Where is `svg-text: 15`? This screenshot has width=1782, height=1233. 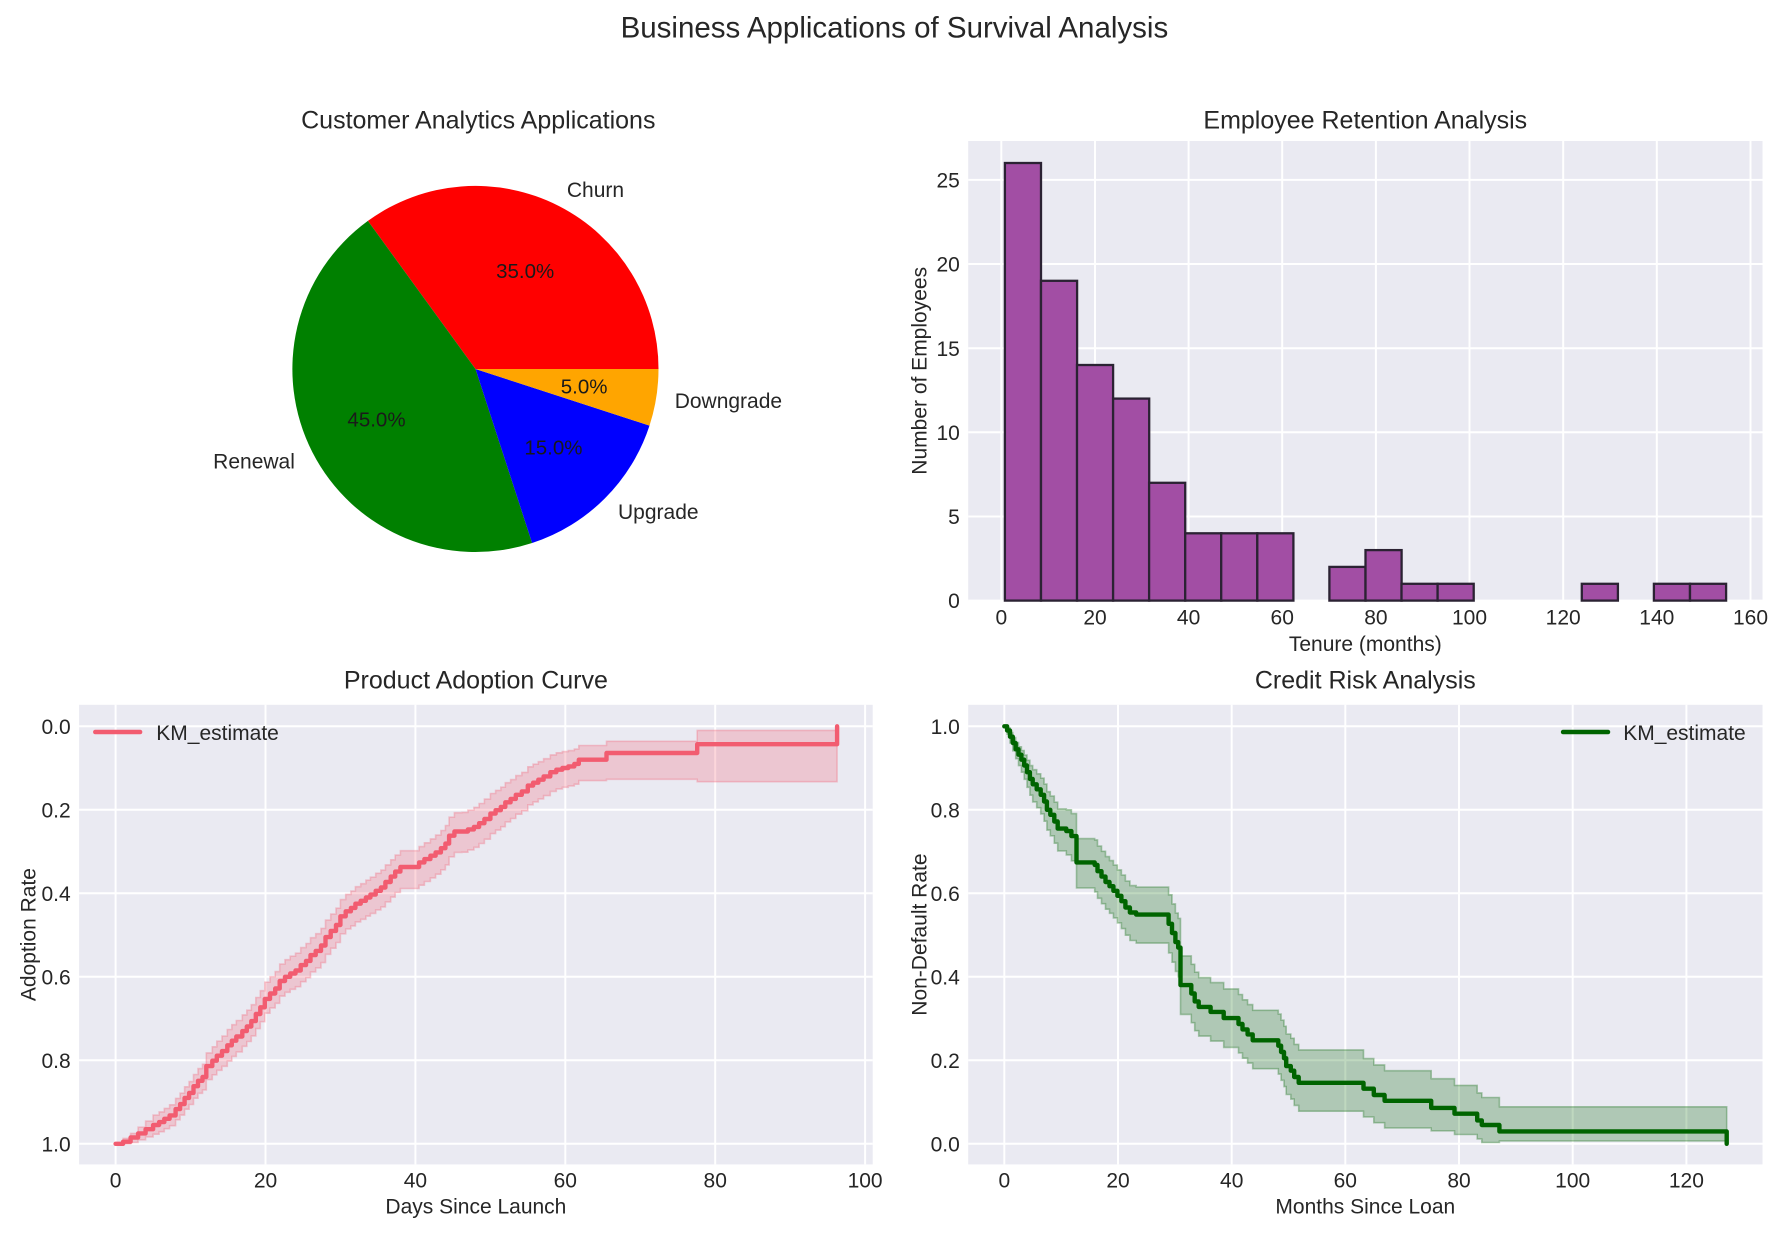
svg-text: 15 is located at coordinates (947, 349).